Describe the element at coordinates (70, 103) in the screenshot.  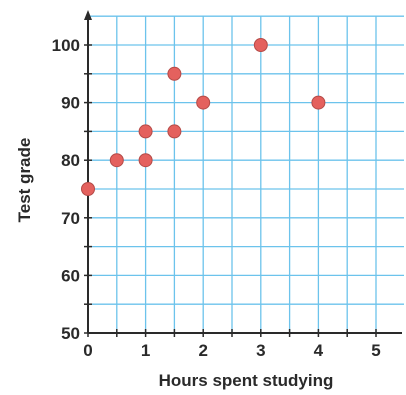
I see `y-tick-label: 90` at that location.